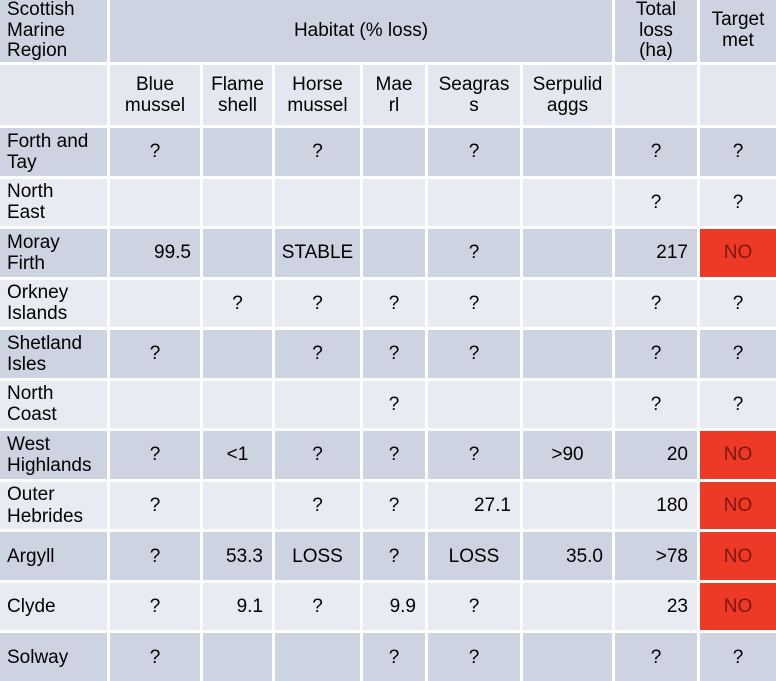 This screenshot has width=776, height=681. I want to click on total-loss-cell-orkney-islands: ?, so click(656, 303).